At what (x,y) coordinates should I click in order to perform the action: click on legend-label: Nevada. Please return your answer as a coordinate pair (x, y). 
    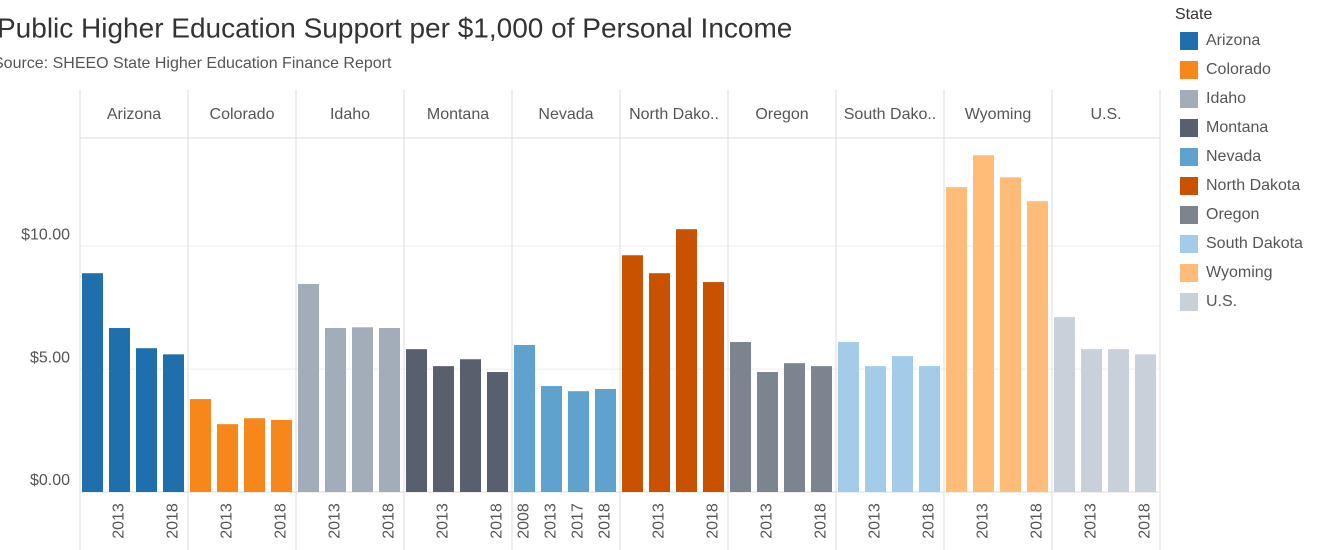
    Looking at the image, I should click on (1233, 156).